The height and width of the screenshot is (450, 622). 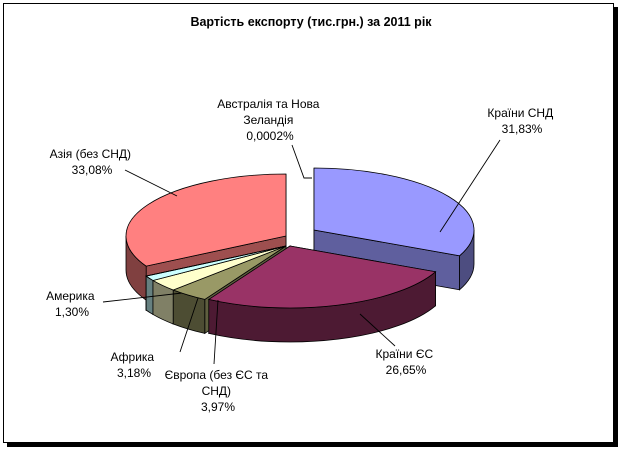 What do you see at coordinates (616, 227) in the screenshot?
I see `frame-shadow-right` at bounding box center [616, 227].